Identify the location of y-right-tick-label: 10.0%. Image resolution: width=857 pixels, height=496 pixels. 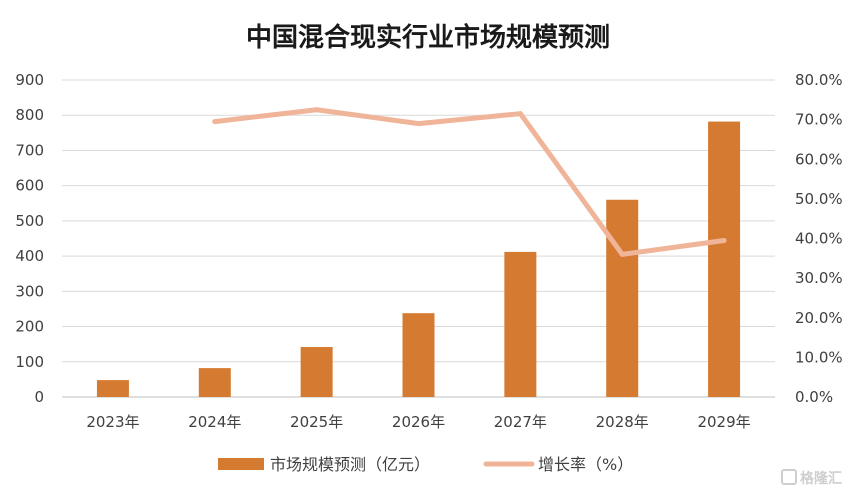
(819, 357).